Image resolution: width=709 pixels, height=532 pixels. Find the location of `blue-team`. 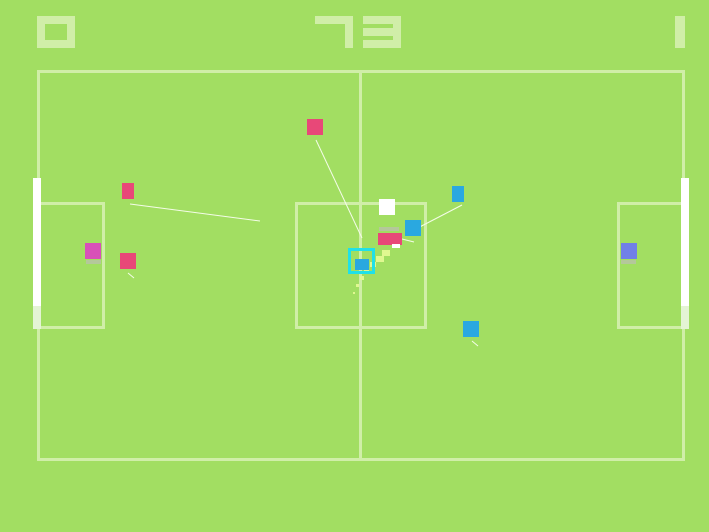

blue-team is located at coordinates (496, 261).